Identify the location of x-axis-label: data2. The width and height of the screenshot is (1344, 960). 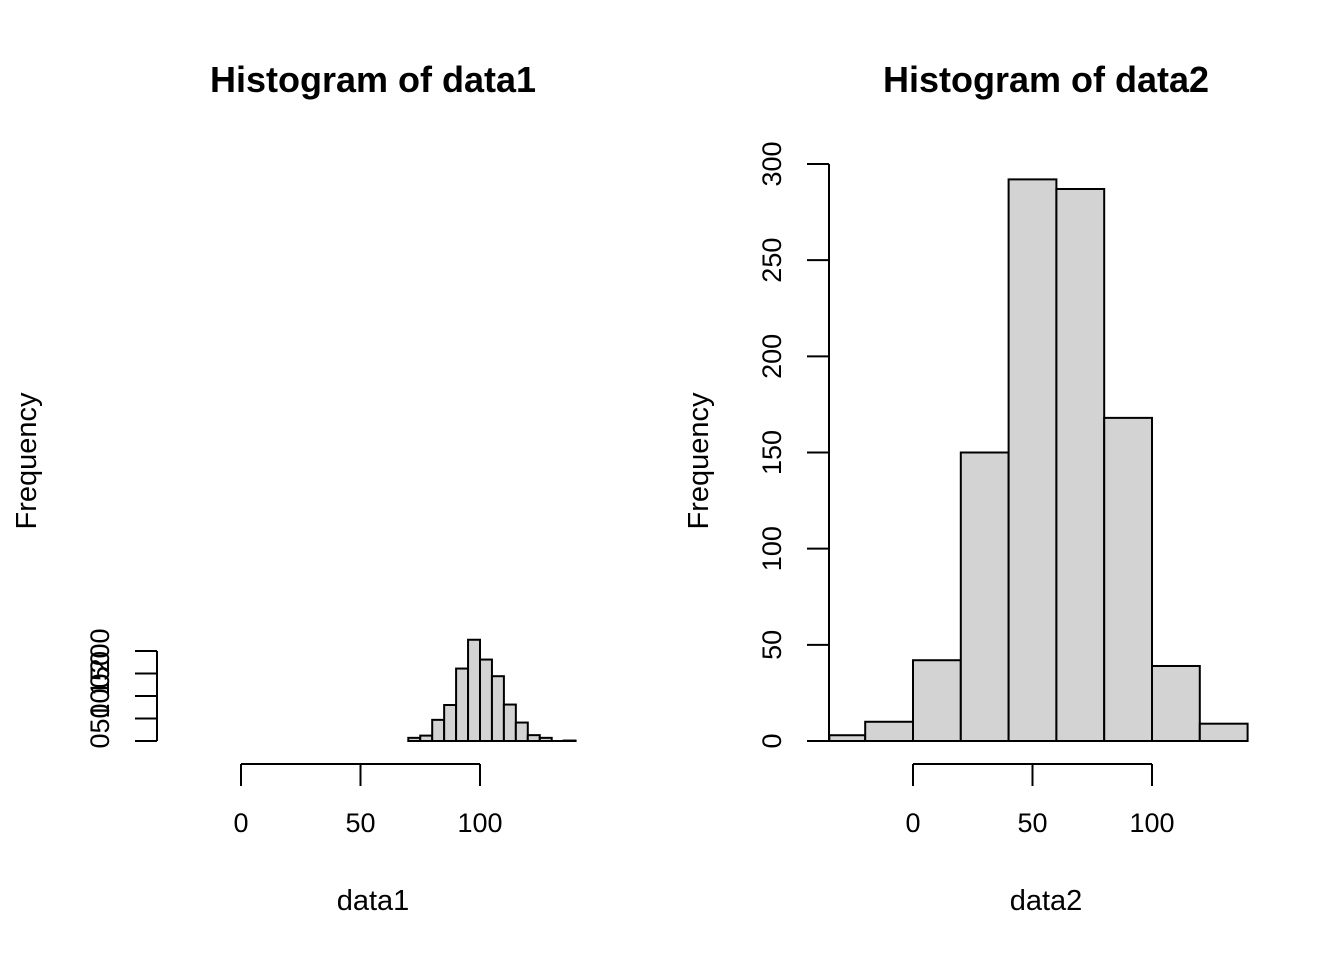
(1046, 901).